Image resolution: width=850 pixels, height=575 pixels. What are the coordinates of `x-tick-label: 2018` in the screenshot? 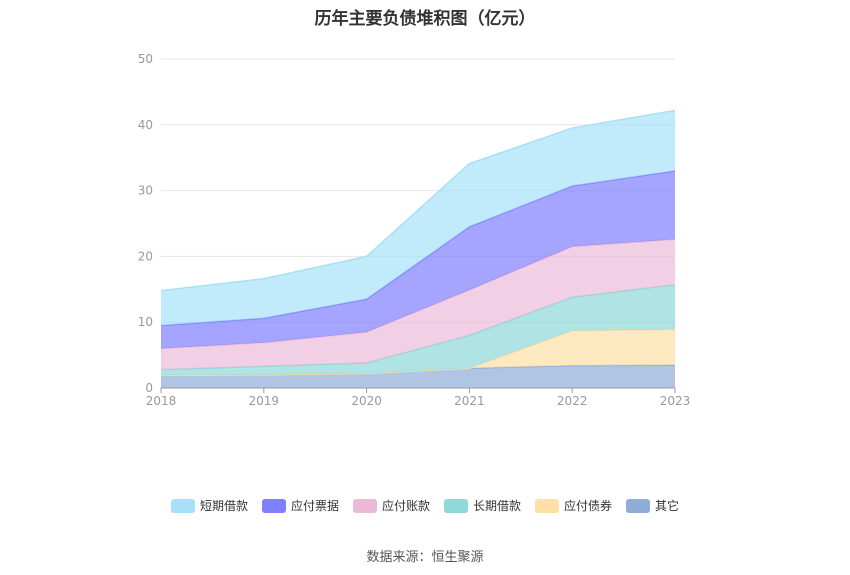 It's located at (161, 401).